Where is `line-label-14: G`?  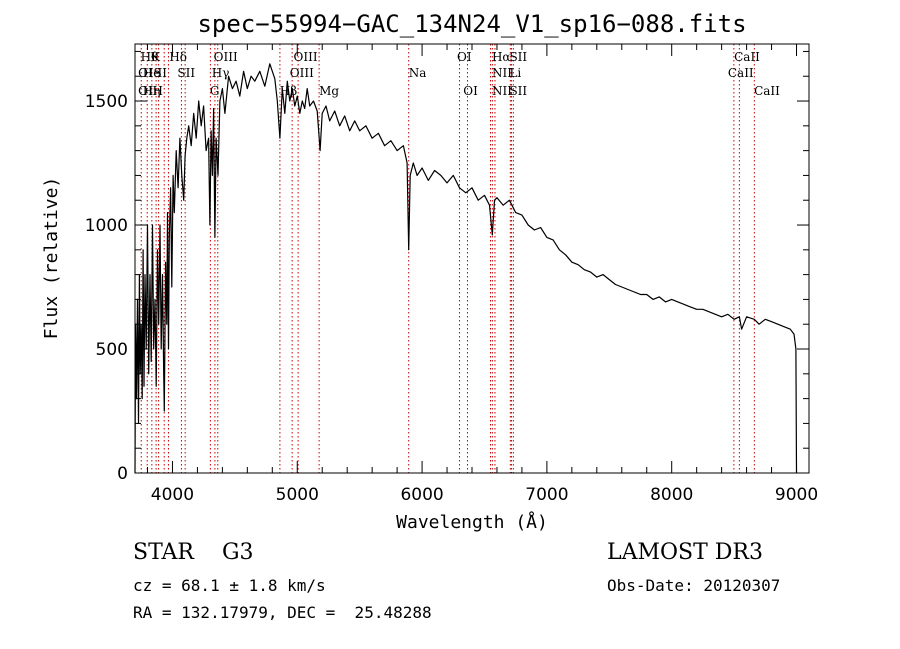 line-label-14: G is located at coordinates (215, 91).